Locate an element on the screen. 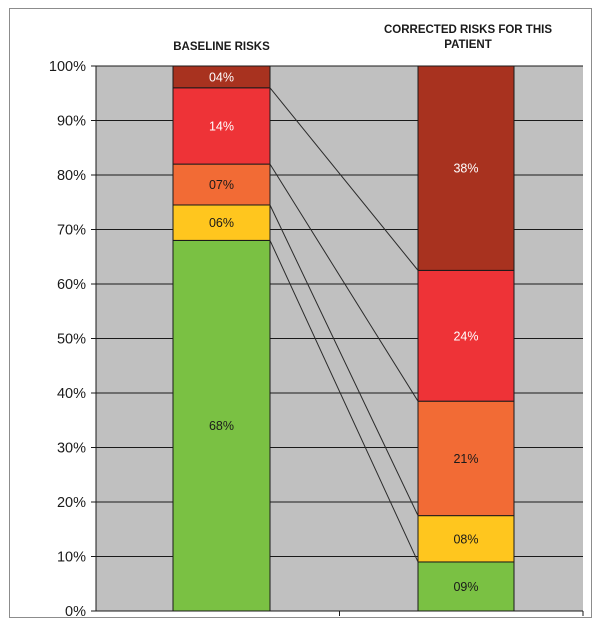  category-label: PATIENT is located at coordinates (468, 45).